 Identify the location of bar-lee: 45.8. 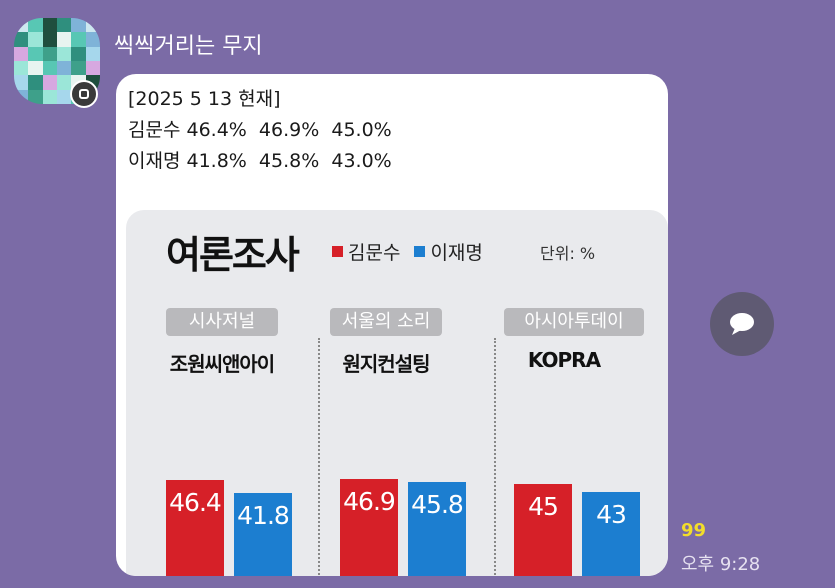
(437, 529).